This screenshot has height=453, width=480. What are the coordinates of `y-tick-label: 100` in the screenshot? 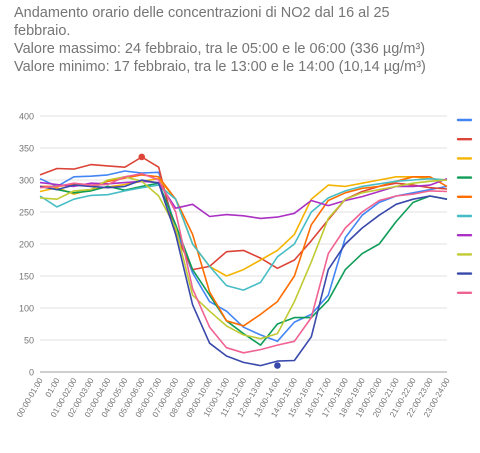 It's located at (26, 309).